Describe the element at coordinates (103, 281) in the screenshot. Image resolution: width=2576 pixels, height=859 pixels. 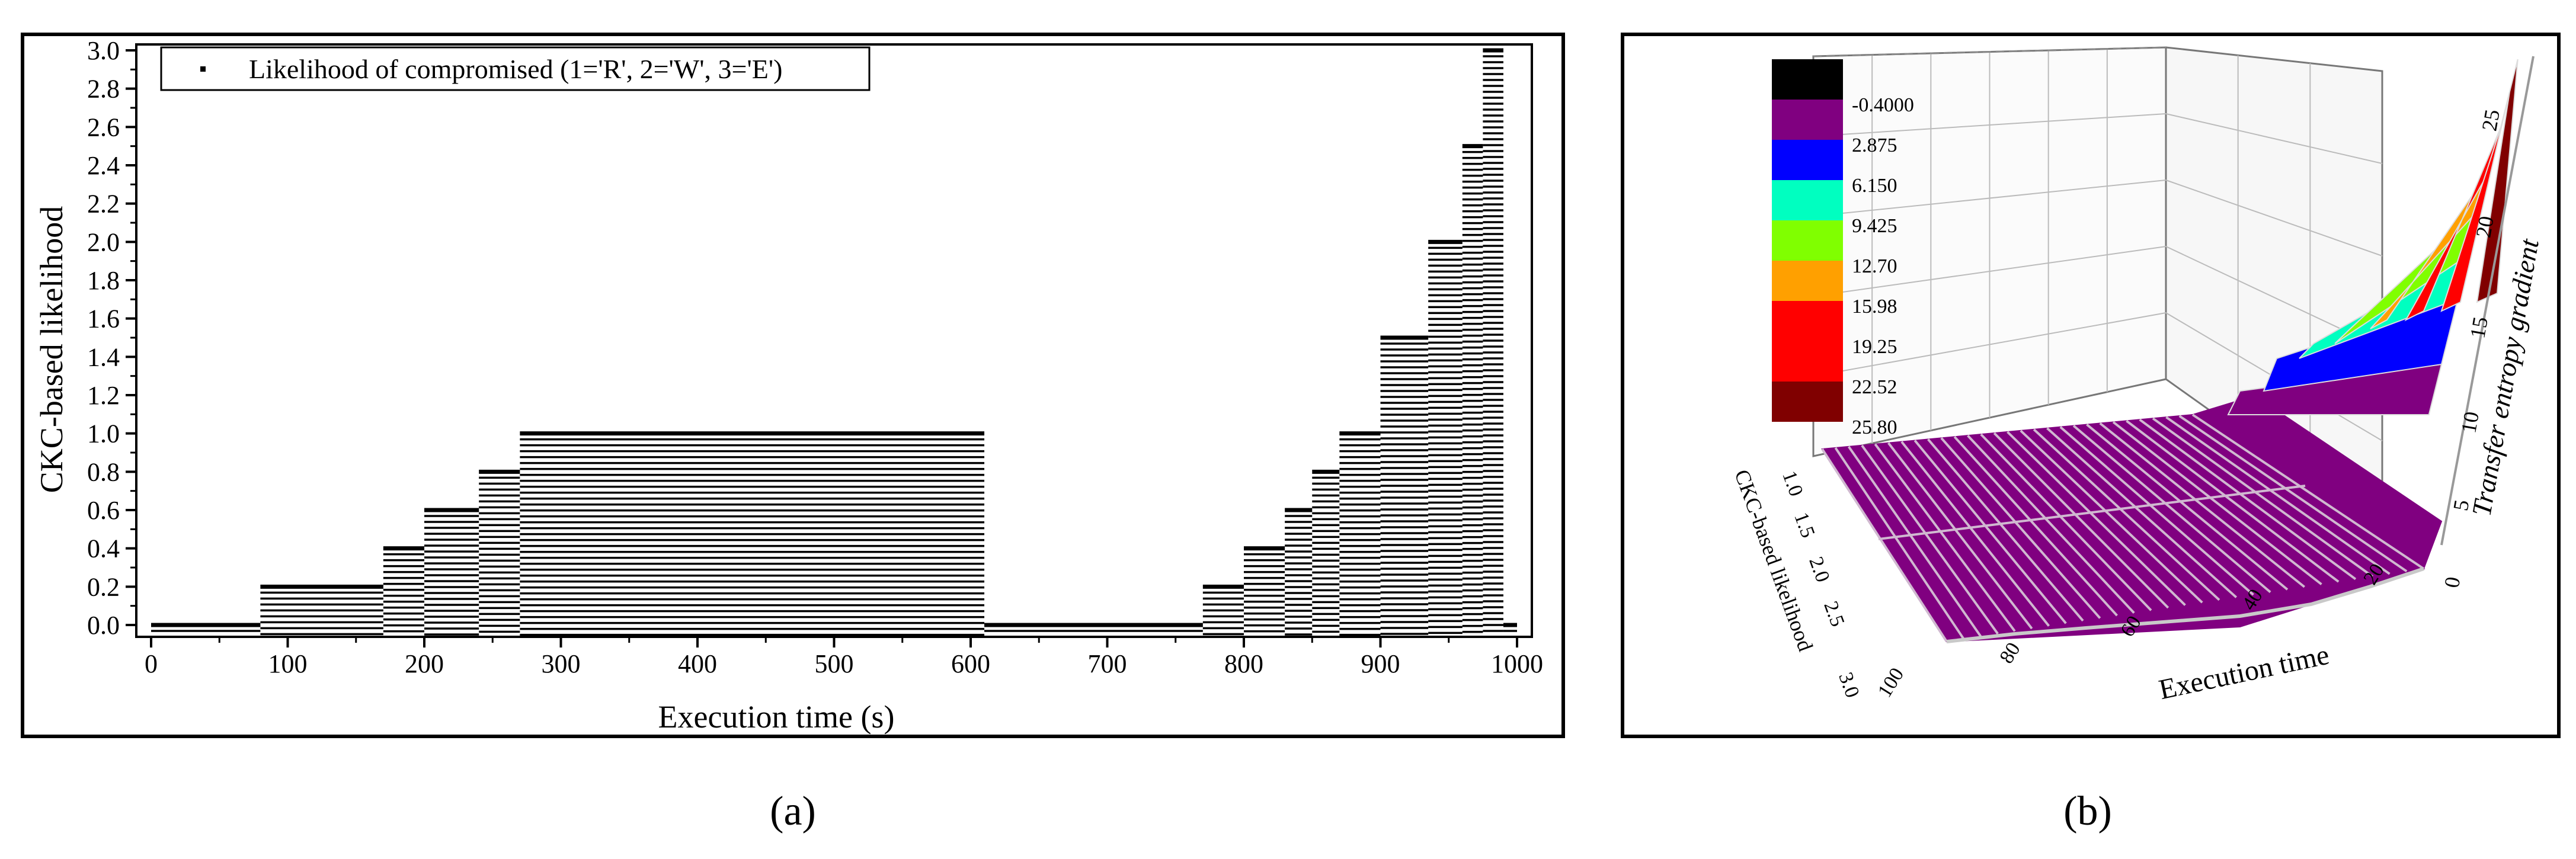
I see `y-tick-label-a-9: 1.8` at that location.